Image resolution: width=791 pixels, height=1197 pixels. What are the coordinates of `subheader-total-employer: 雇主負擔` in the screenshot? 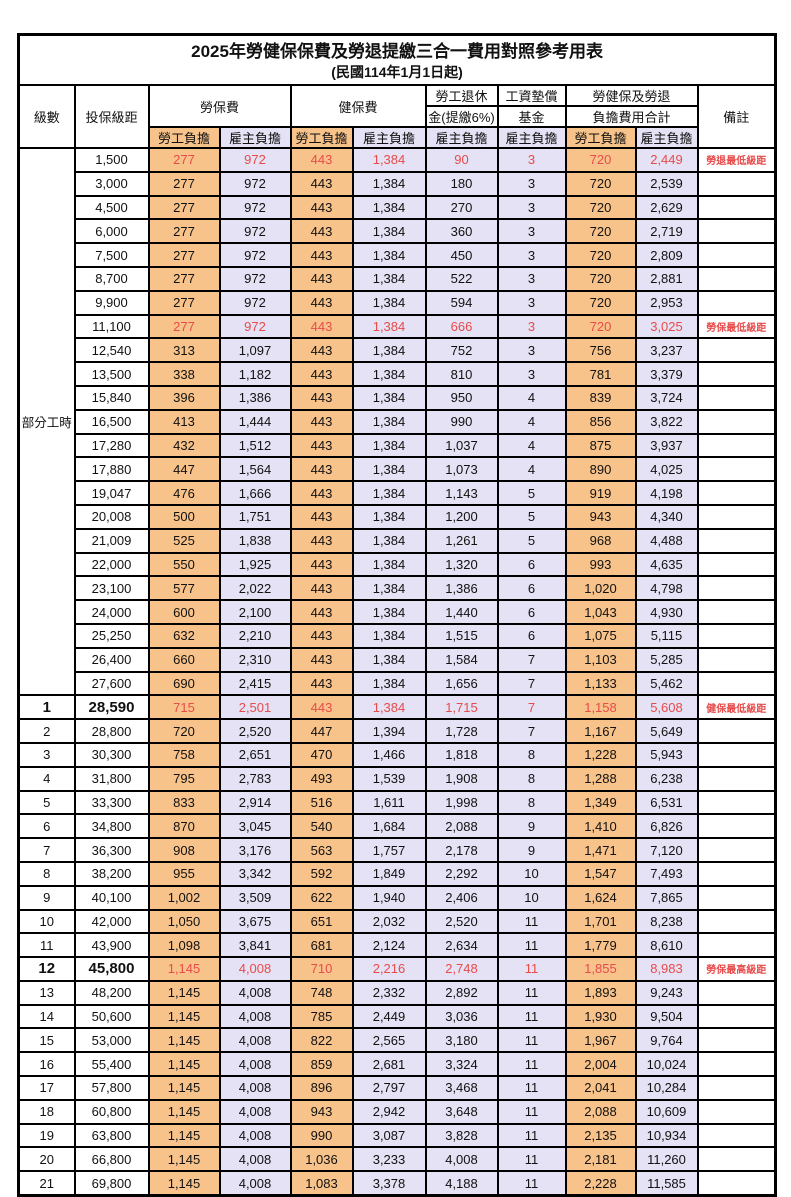 It's located at (666, 137).